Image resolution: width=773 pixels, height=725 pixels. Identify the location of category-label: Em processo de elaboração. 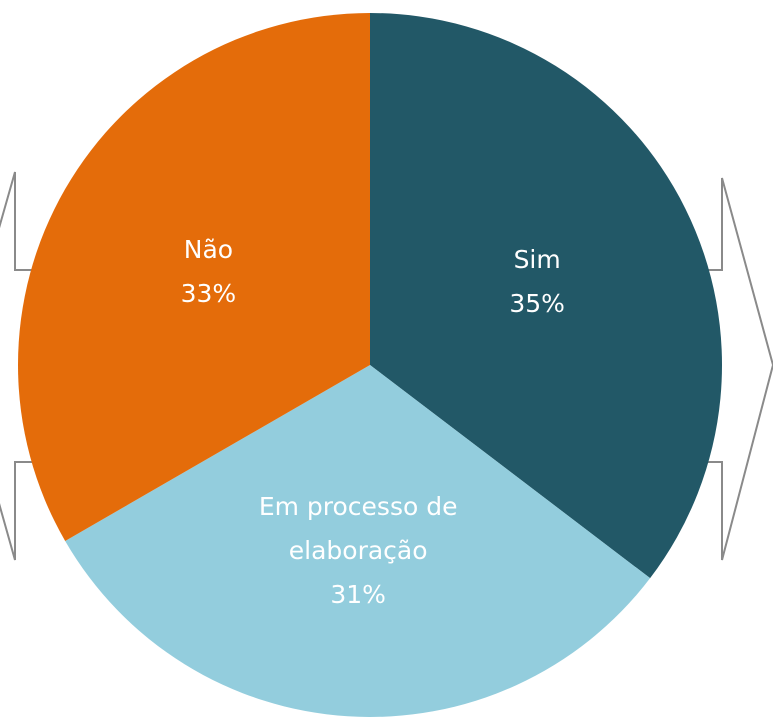
(358, 529).